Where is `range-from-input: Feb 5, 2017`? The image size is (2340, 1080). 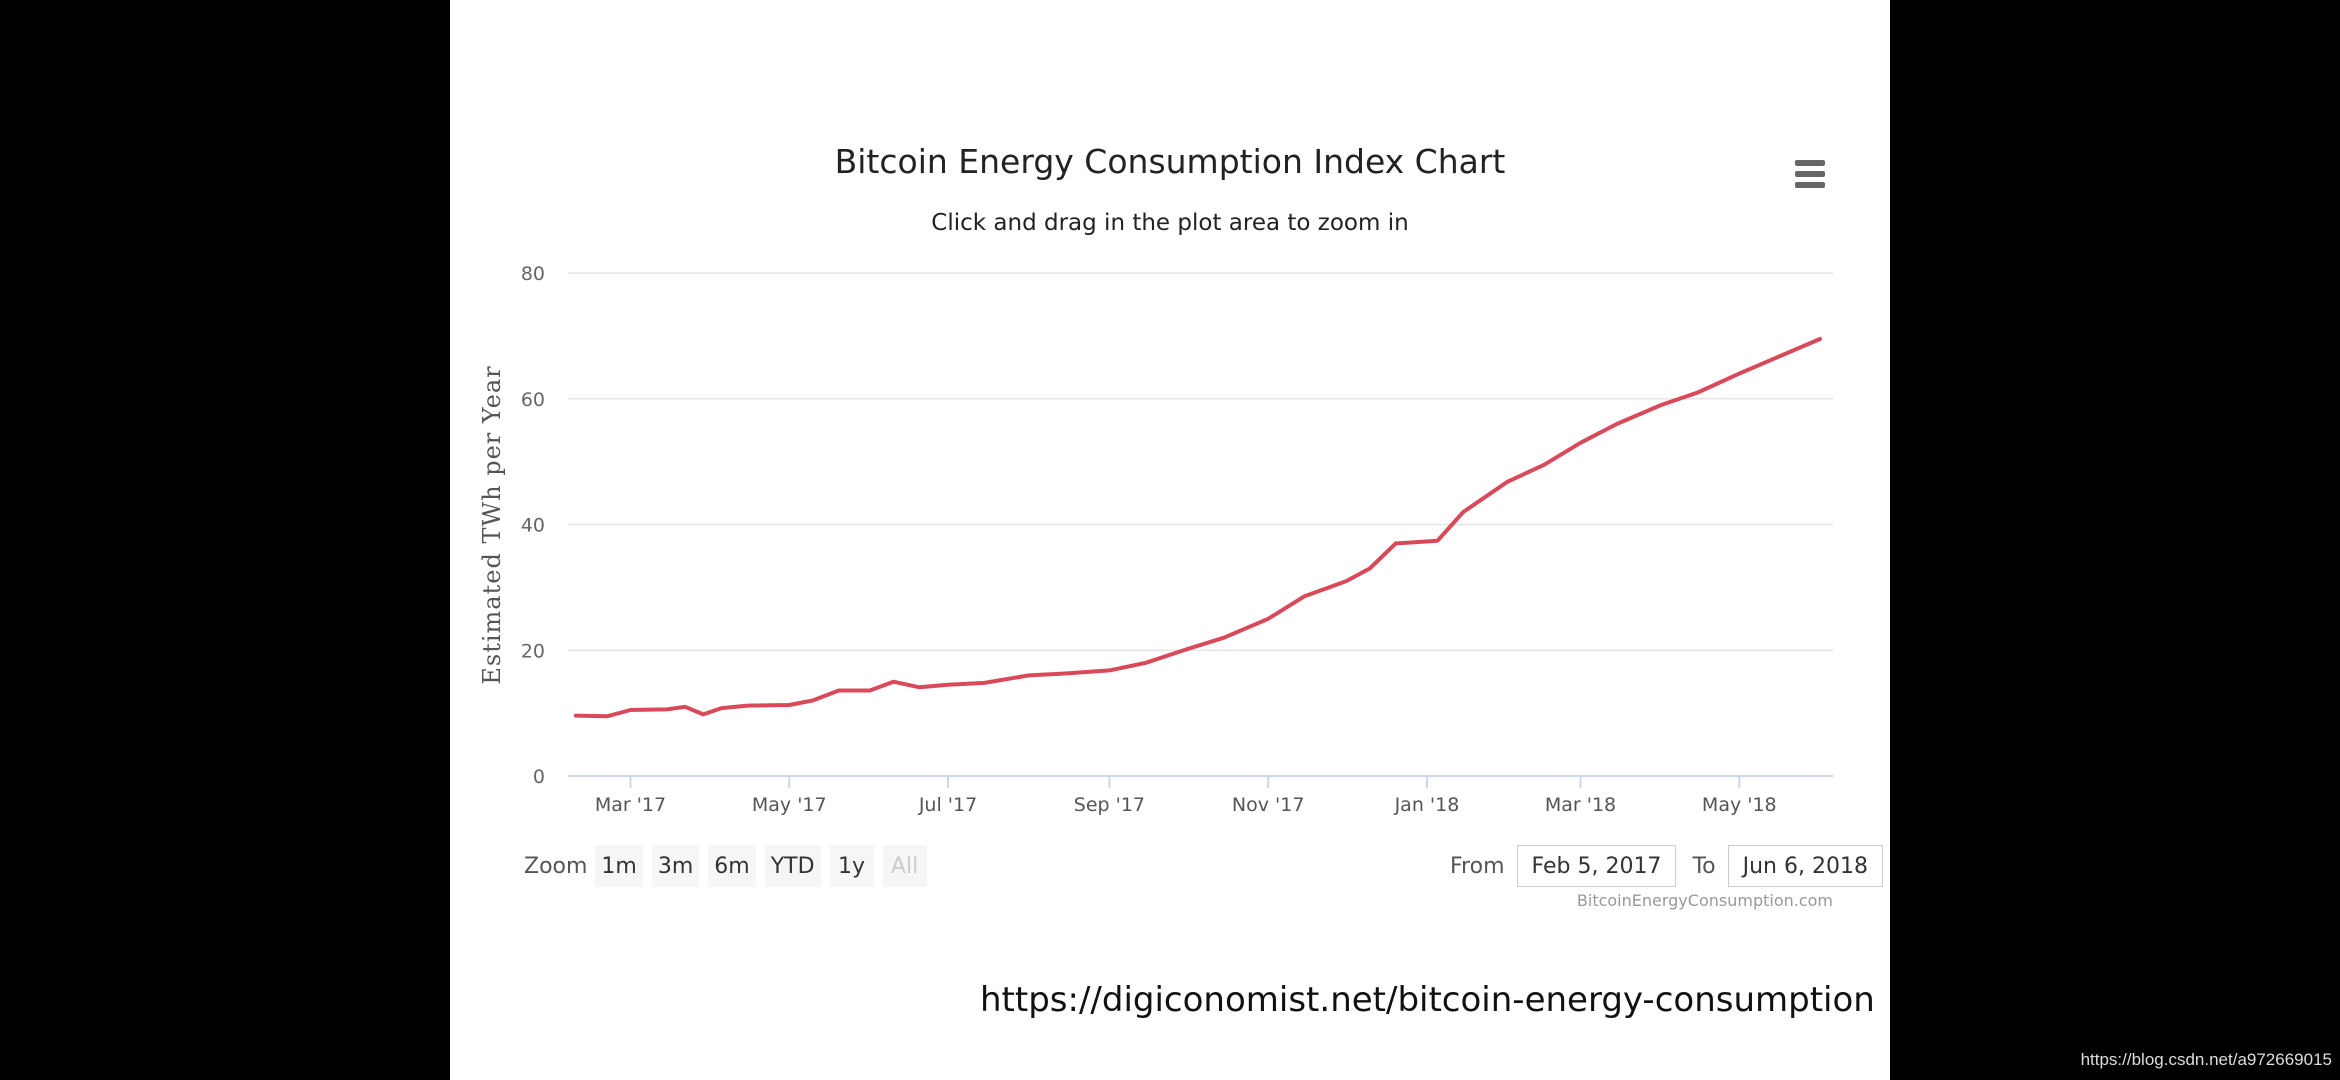 range-from-input: Feb 5, 2017 is located at coordinates (1596, 866).